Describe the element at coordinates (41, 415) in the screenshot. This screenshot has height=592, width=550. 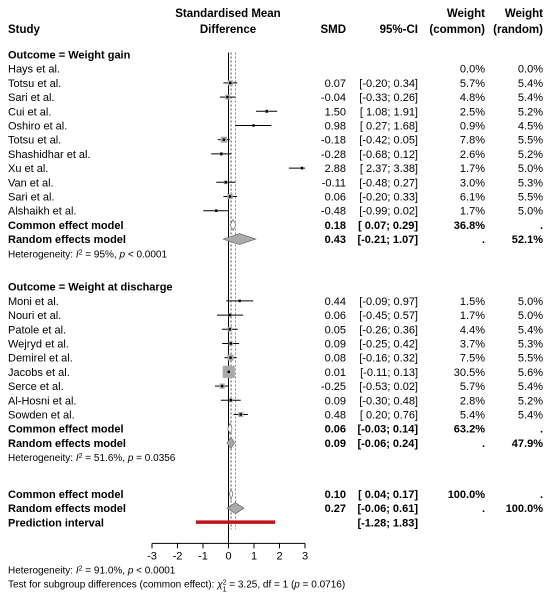
I see `study-name: Sowden et al.` at that location.